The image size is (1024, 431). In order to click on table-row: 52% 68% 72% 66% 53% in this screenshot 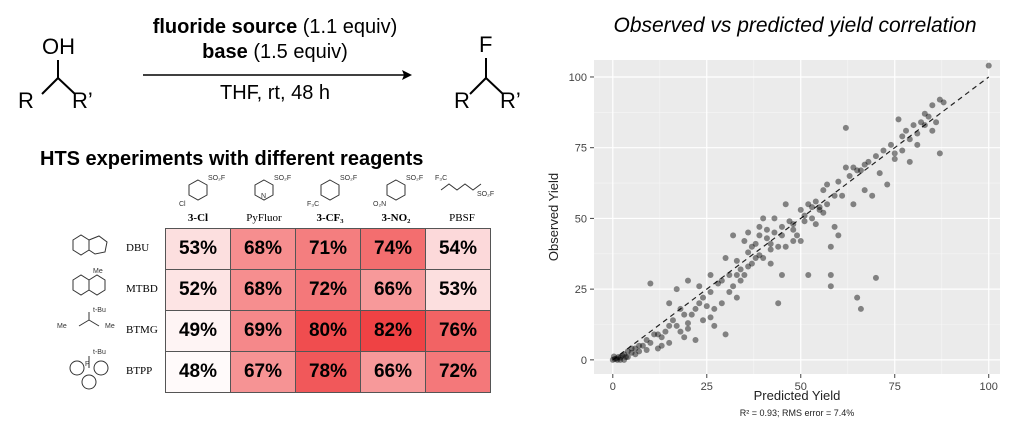, I will do `click(328, 290)`.